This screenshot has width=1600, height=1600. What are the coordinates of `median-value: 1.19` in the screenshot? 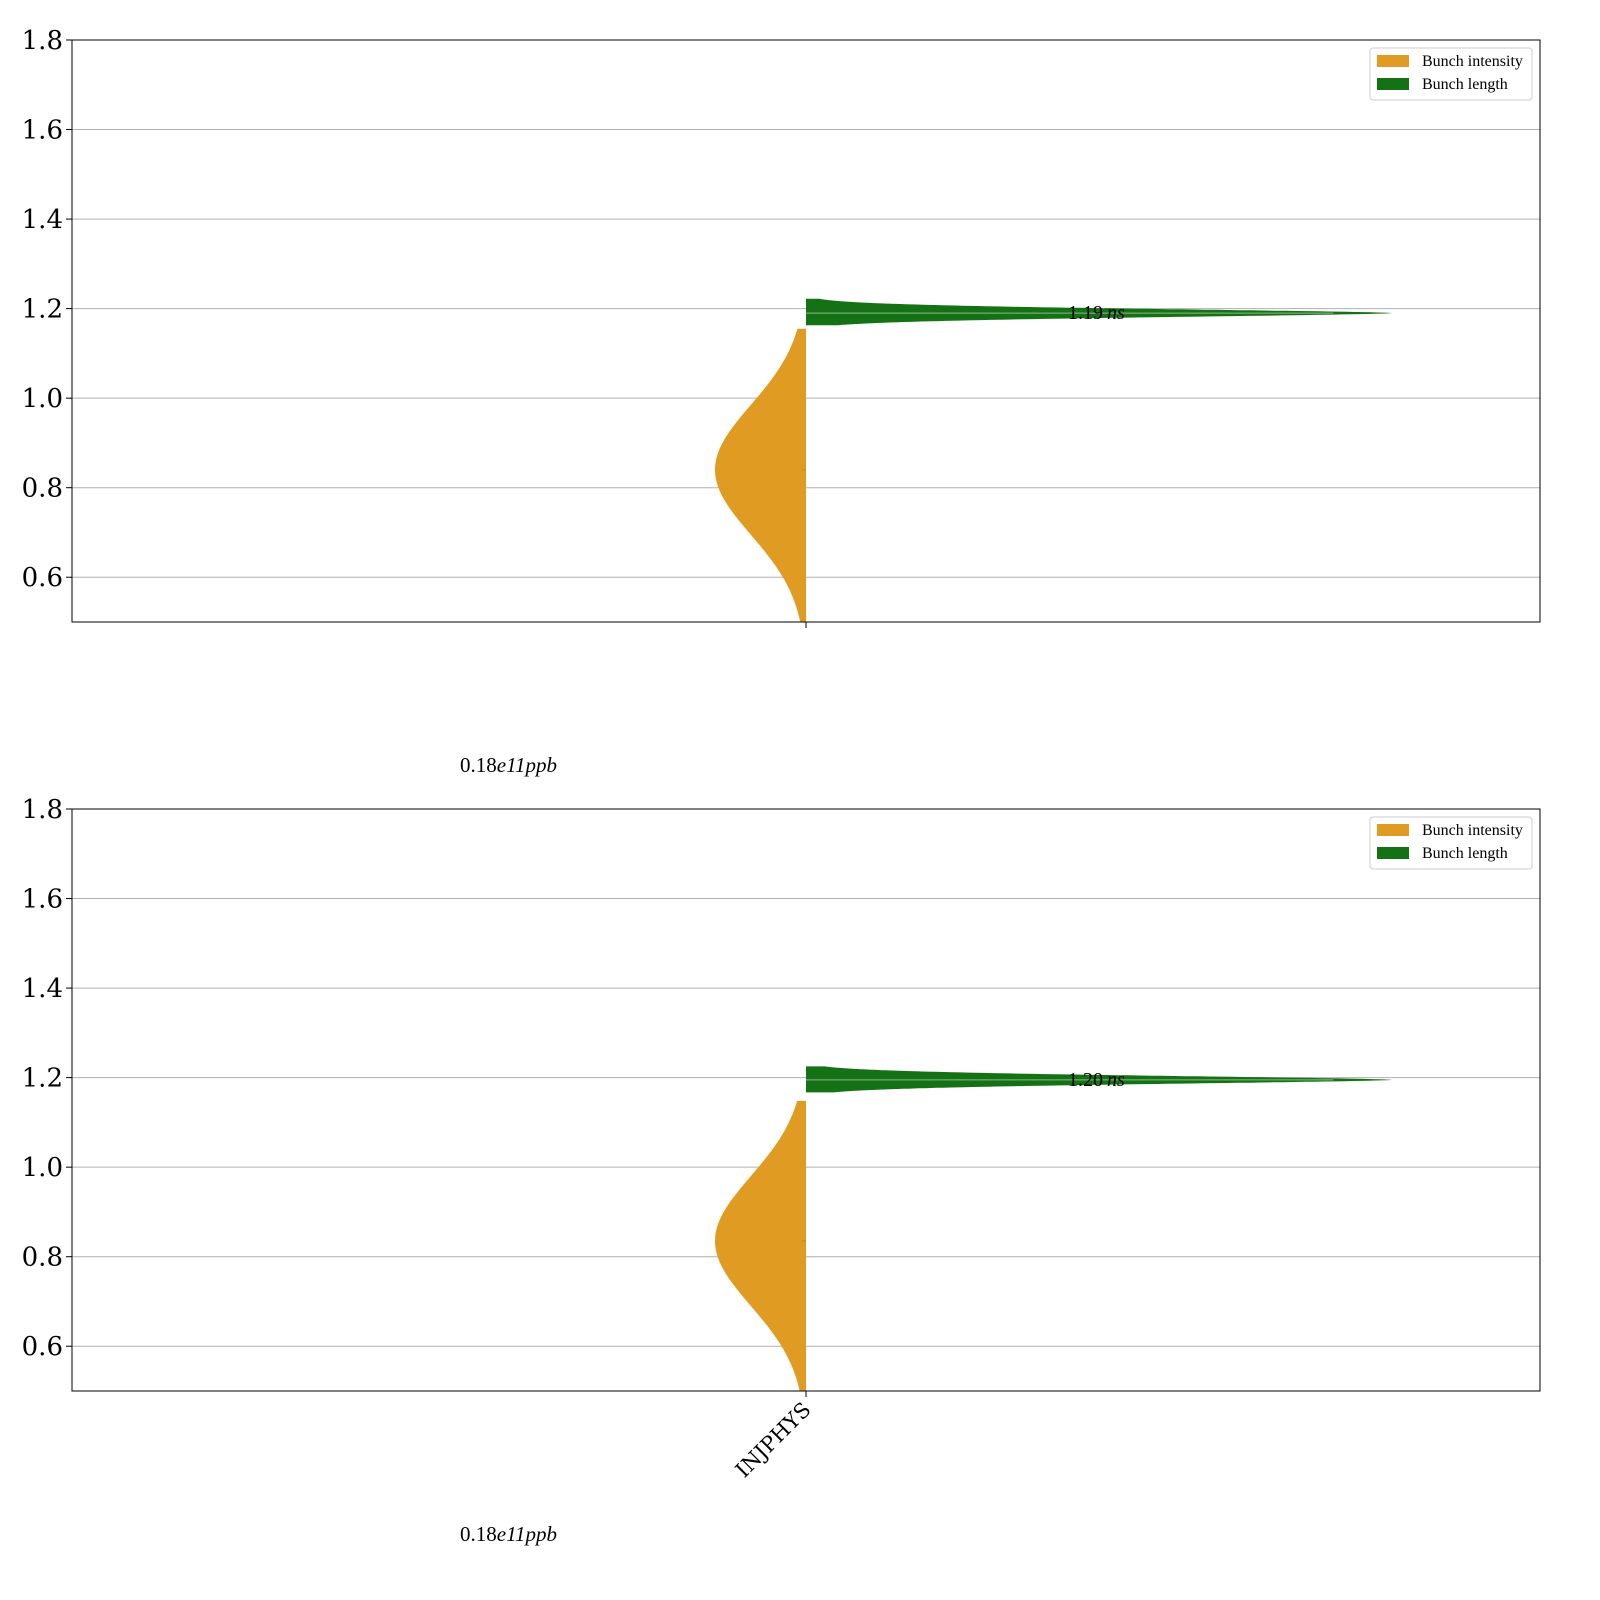 It's located at (1085, 313).